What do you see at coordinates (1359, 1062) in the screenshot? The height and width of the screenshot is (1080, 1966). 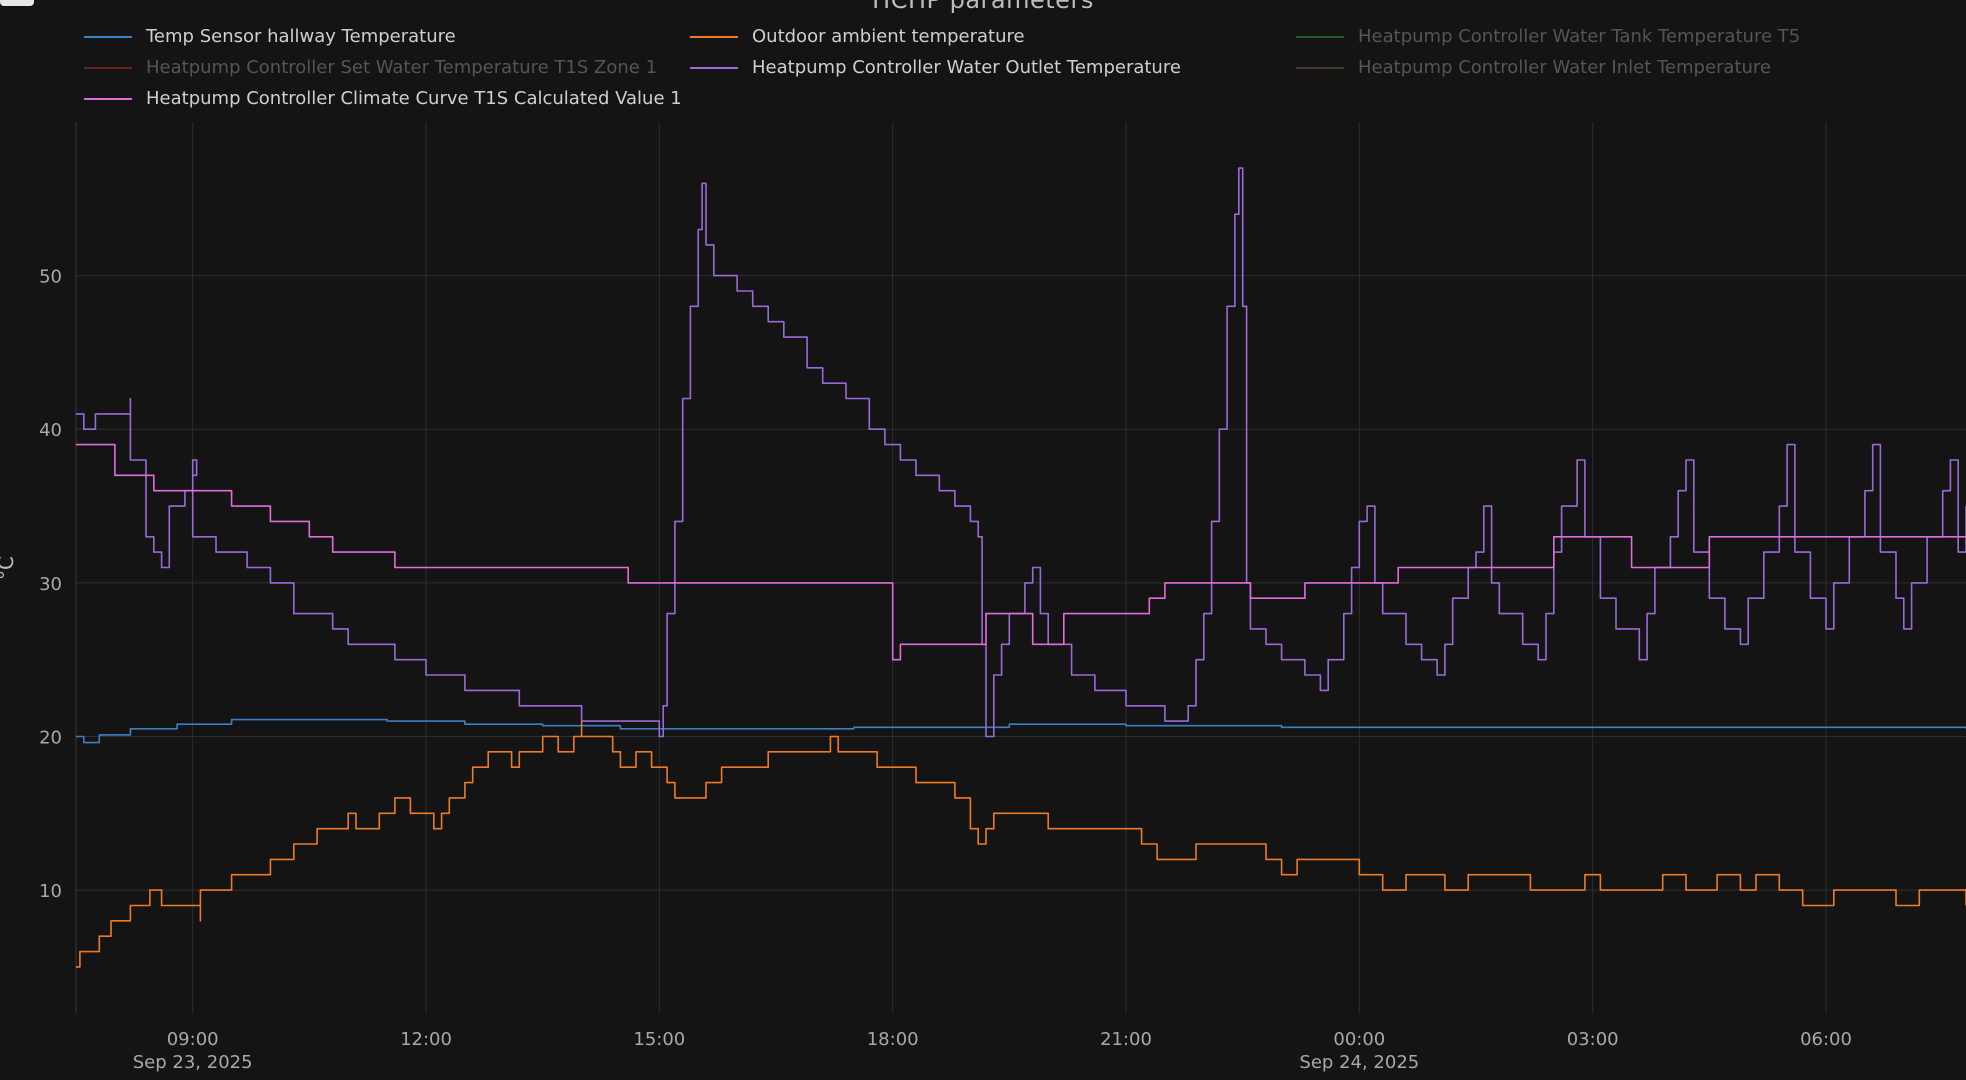 I see `x-tick-date-label: Sep 24, 2025` at bounding box center [1359, 1062].